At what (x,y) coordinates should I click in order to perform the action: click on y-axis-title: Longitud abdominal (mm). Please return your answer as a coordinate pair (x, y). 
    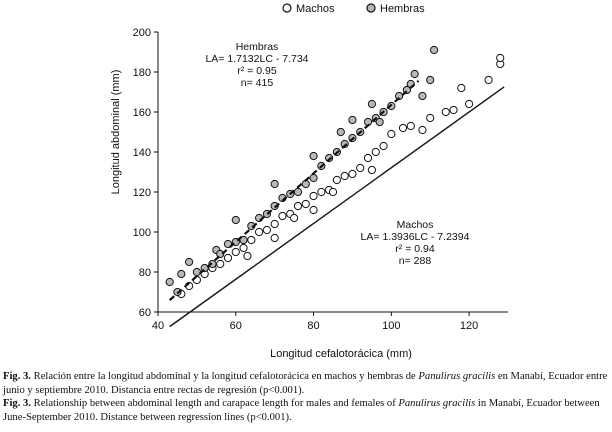
    Looking at the image, I should click on (116, 132).